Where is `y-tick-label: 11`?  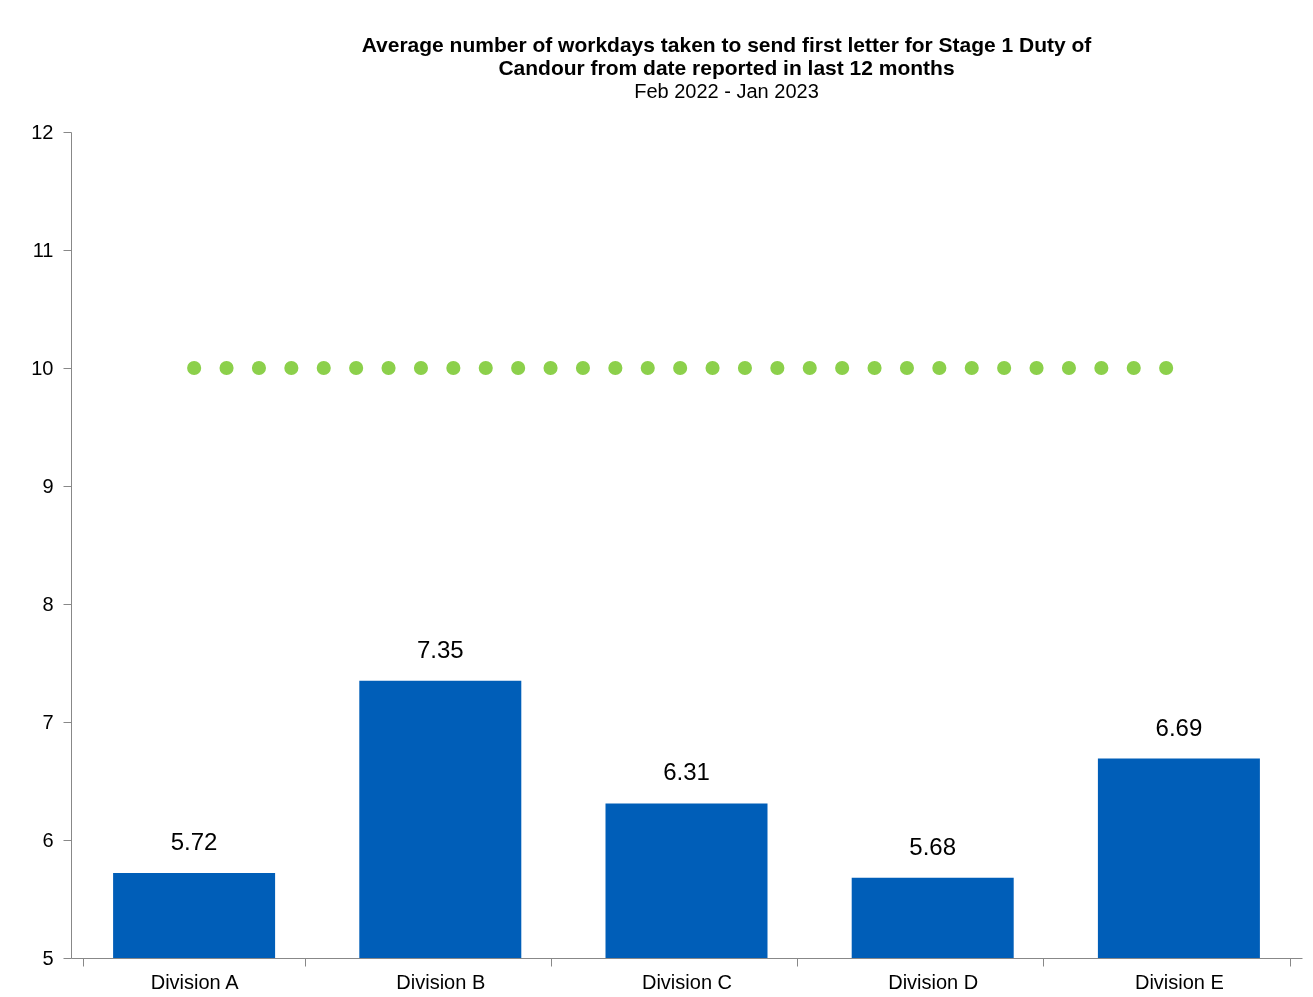
y-tick-label: 11 is located at coordinates (43, 249).